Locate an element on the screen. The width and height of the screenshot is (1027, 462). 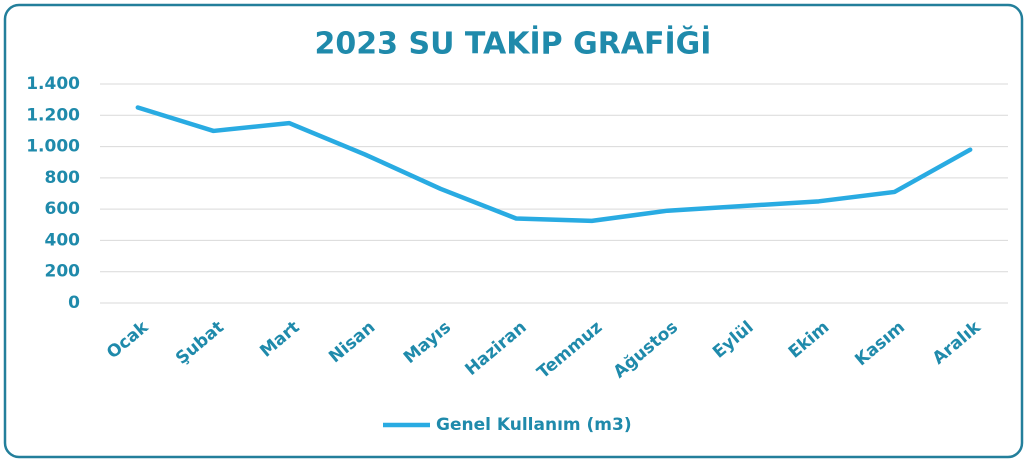
y-tick-label: 1.200 is located at coordinates (53, 115).